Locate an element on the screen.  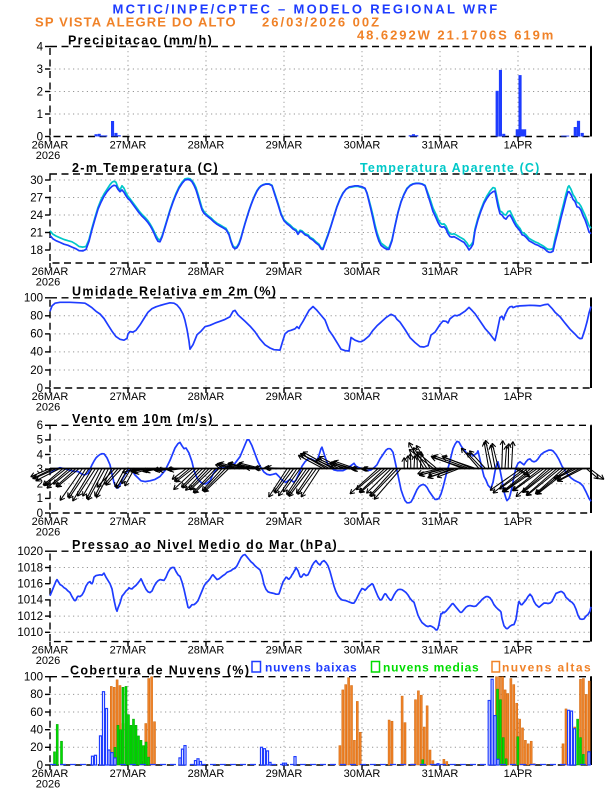
svg-text: 1012 is located at coordinates (30, 617).